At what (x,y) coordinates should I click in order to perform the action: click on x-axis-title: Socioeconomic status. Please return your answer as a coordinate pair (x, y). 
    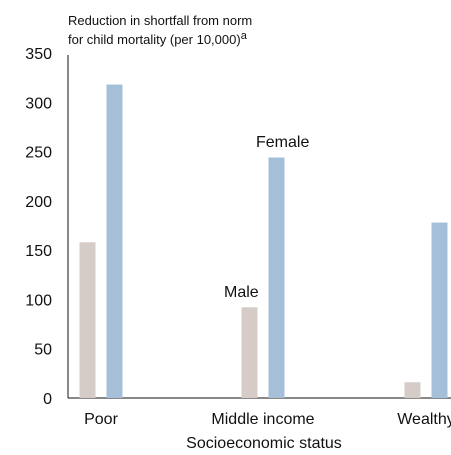
    Looking at the image, I should click on (264, 443).